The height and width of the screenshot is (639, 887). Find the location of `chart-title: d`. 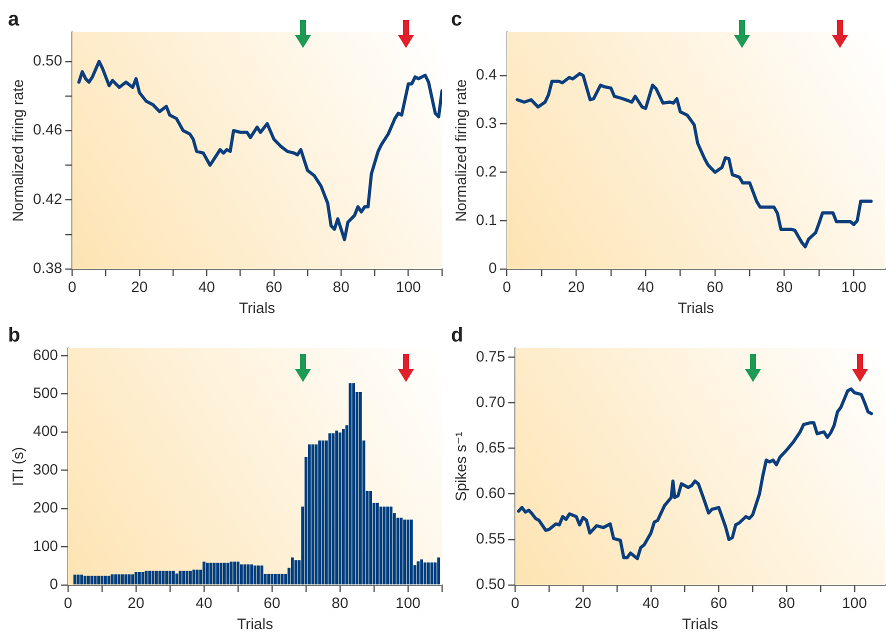

chart-title: d is located at coordinates (457, 335).